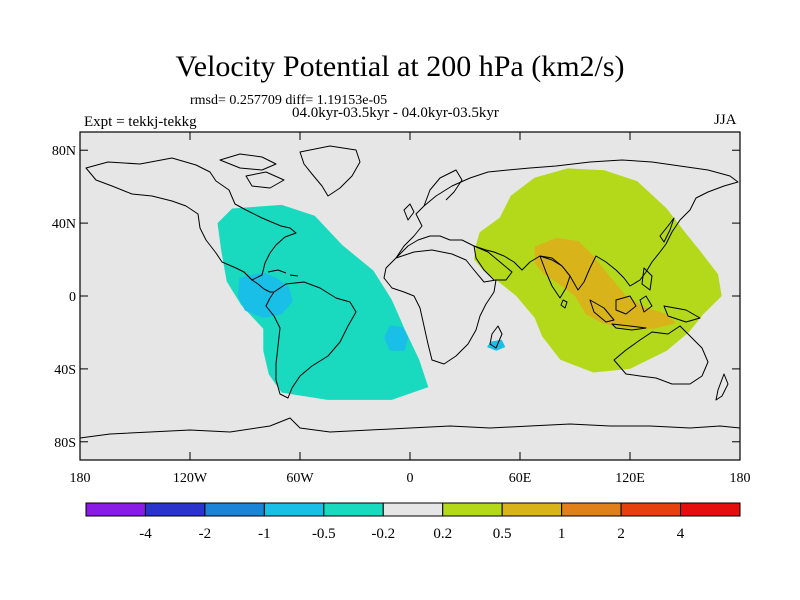 This screenshot has height=600, width=800. Describe the element at coordinates (283, 273) in the screenshot. I see `coast-caribbean` at that location.